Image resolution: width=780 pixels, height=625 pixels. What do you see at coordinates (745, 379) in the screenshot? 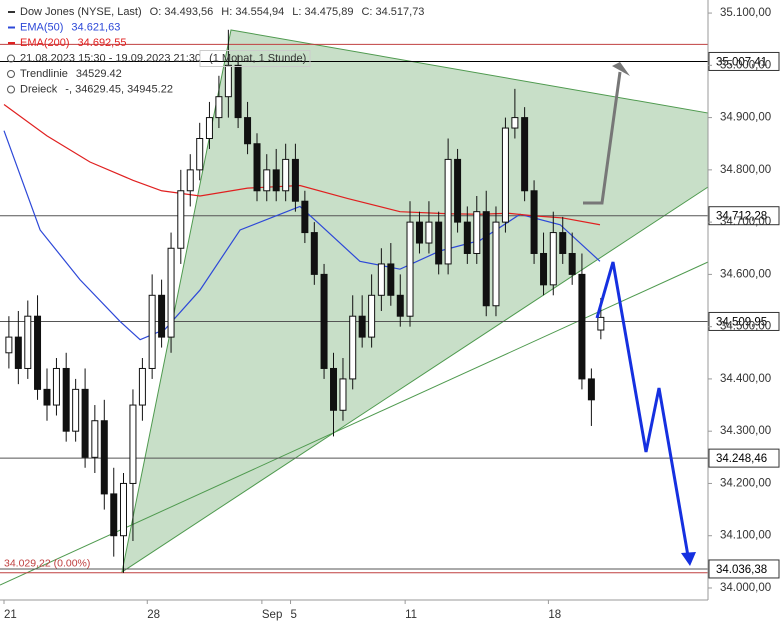
I see `y-tick-label: 34.400,00` at bounding box center [745, 379].